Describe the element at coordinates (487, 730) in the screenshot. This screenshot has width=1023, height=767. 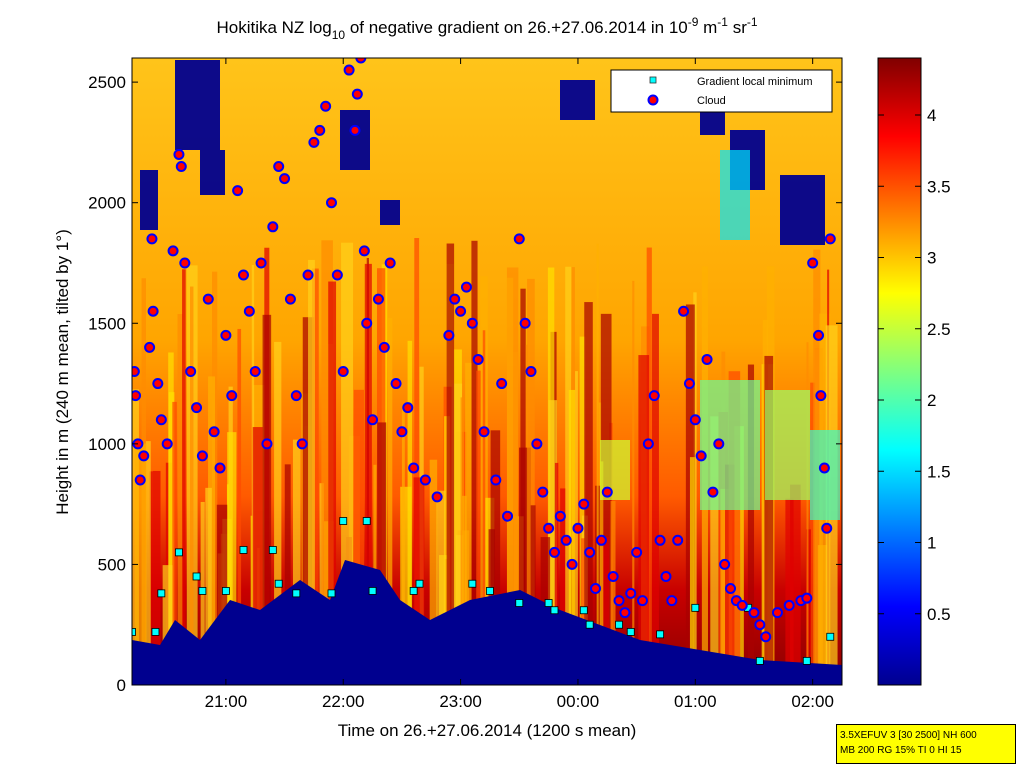
I see `x-axis-label: Time on 26.+27.06.2014 (1200 s mean)` at that location.